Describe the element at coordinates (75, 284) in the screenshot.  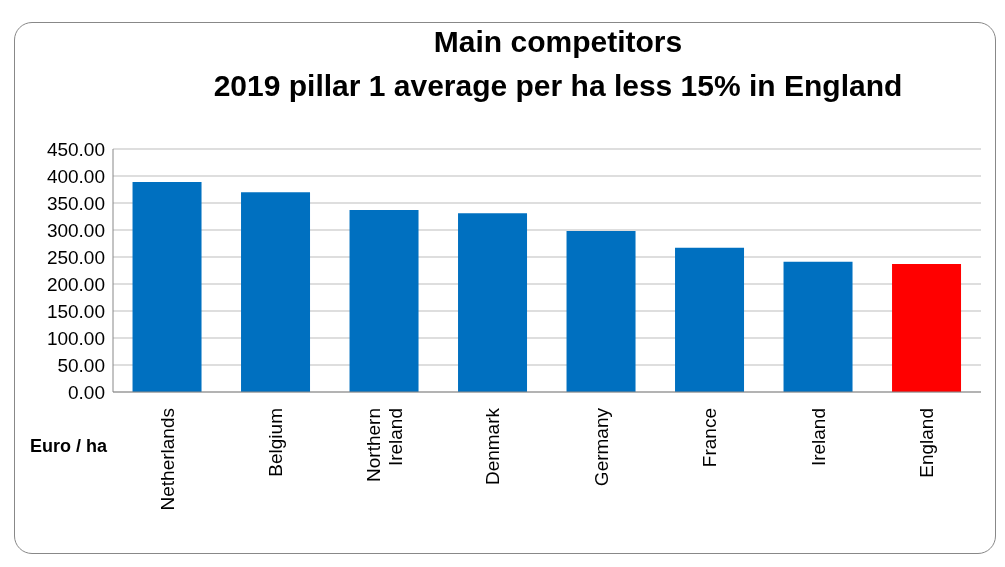
I see `y-tick-label: 200.00` at that location.